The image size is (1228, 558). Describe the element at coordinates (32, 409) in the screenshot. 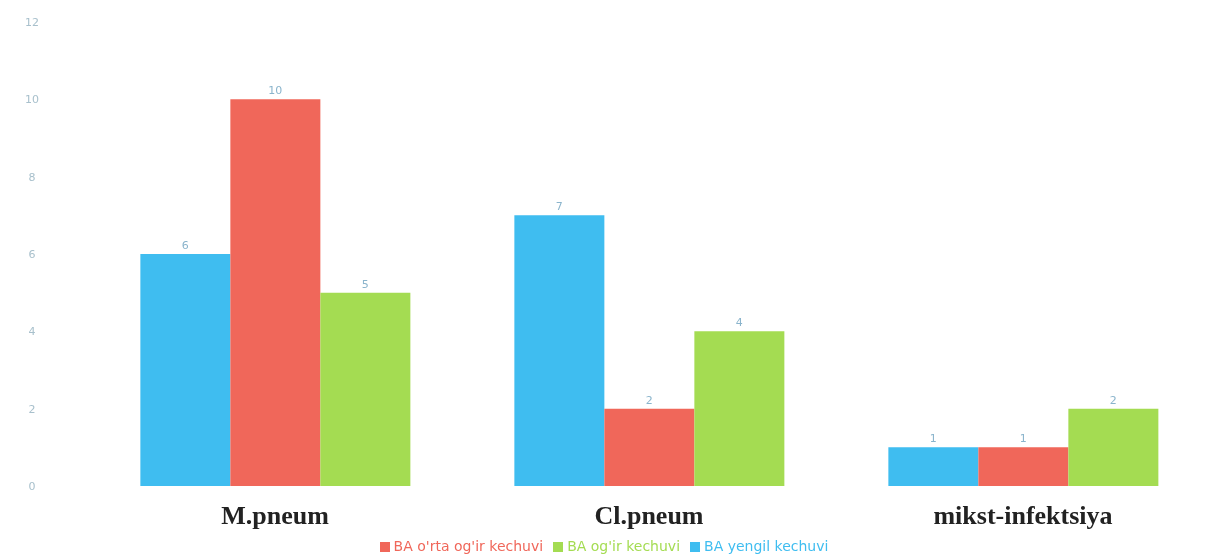

I see `y-tick-label: 2` at that location.